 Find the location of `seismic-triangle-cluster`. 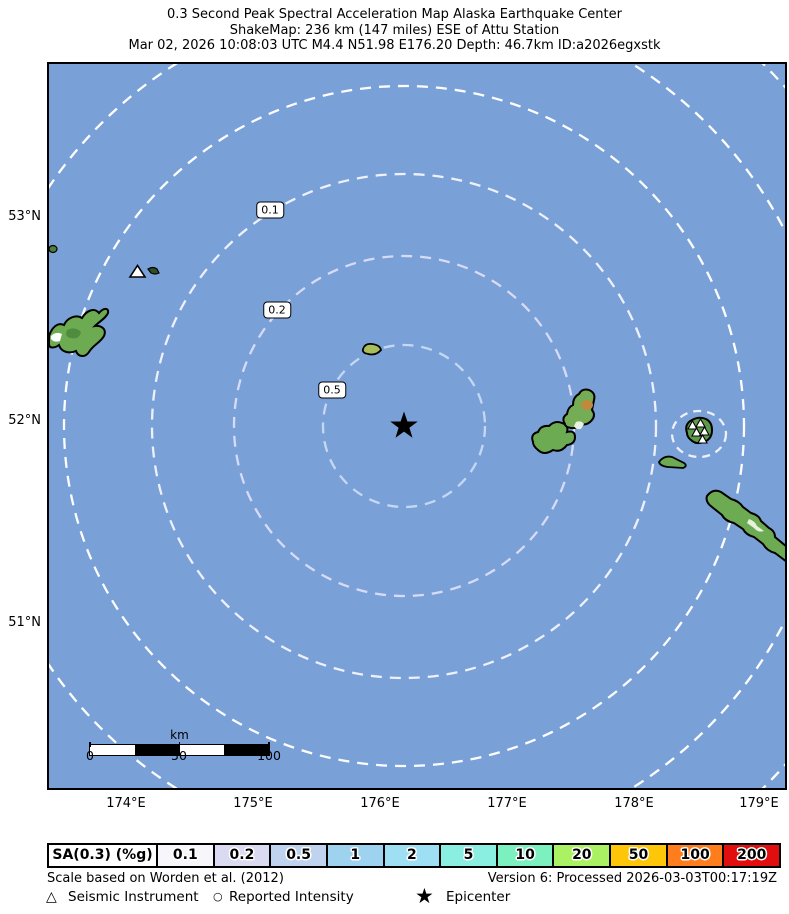

seismic-triangle-cluster is located at coordinates (698, 430).